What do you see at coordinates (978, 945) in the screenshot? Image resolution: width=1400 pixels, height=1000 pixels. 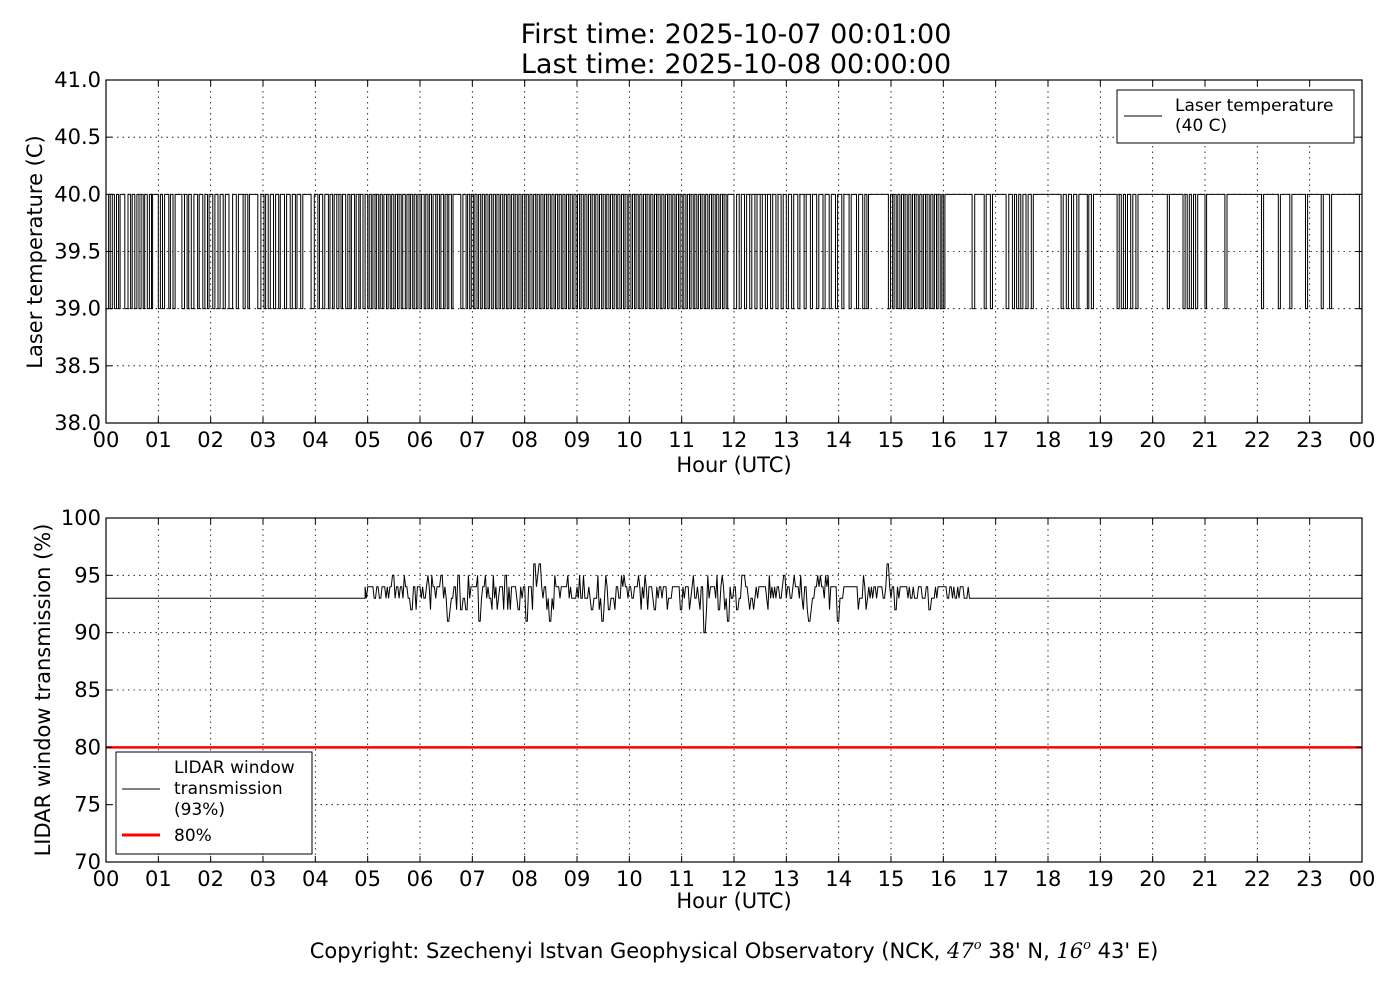 I see `latitude-degree-symbol: o` at bounding box center [978, 945].